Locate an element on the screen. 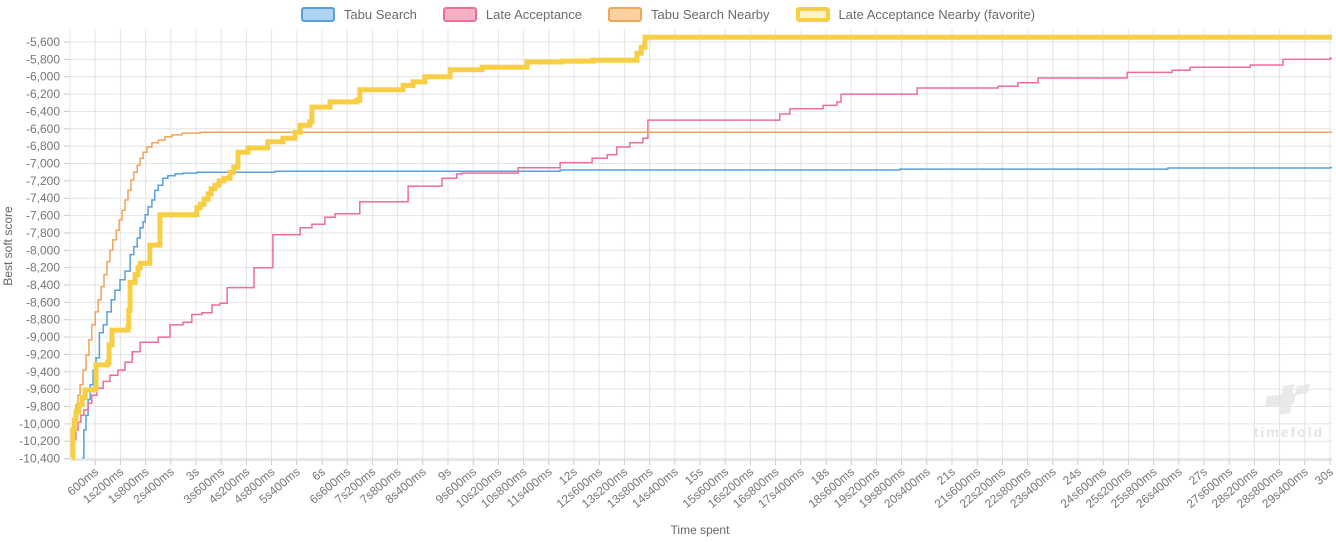 The image size is (1336, 542). y-tick-label: -6,000 is located at coordinates (43, 77).